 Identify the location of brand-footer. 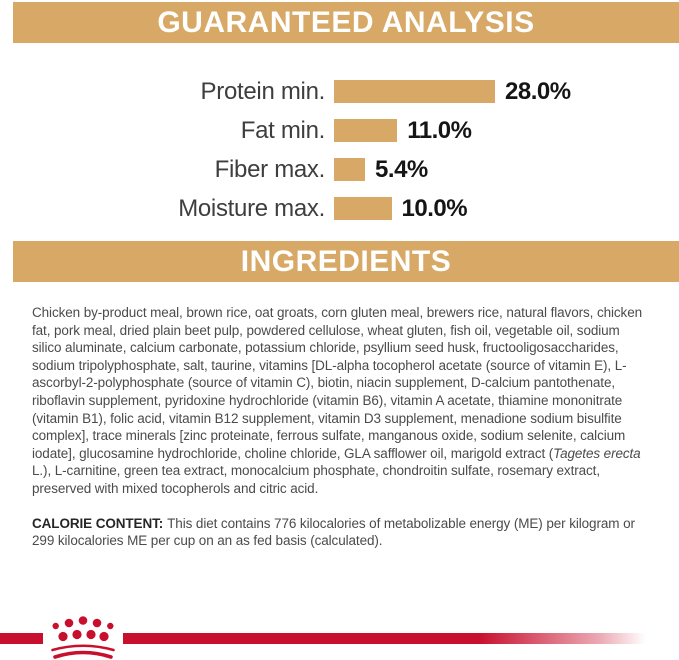
(339, 636).